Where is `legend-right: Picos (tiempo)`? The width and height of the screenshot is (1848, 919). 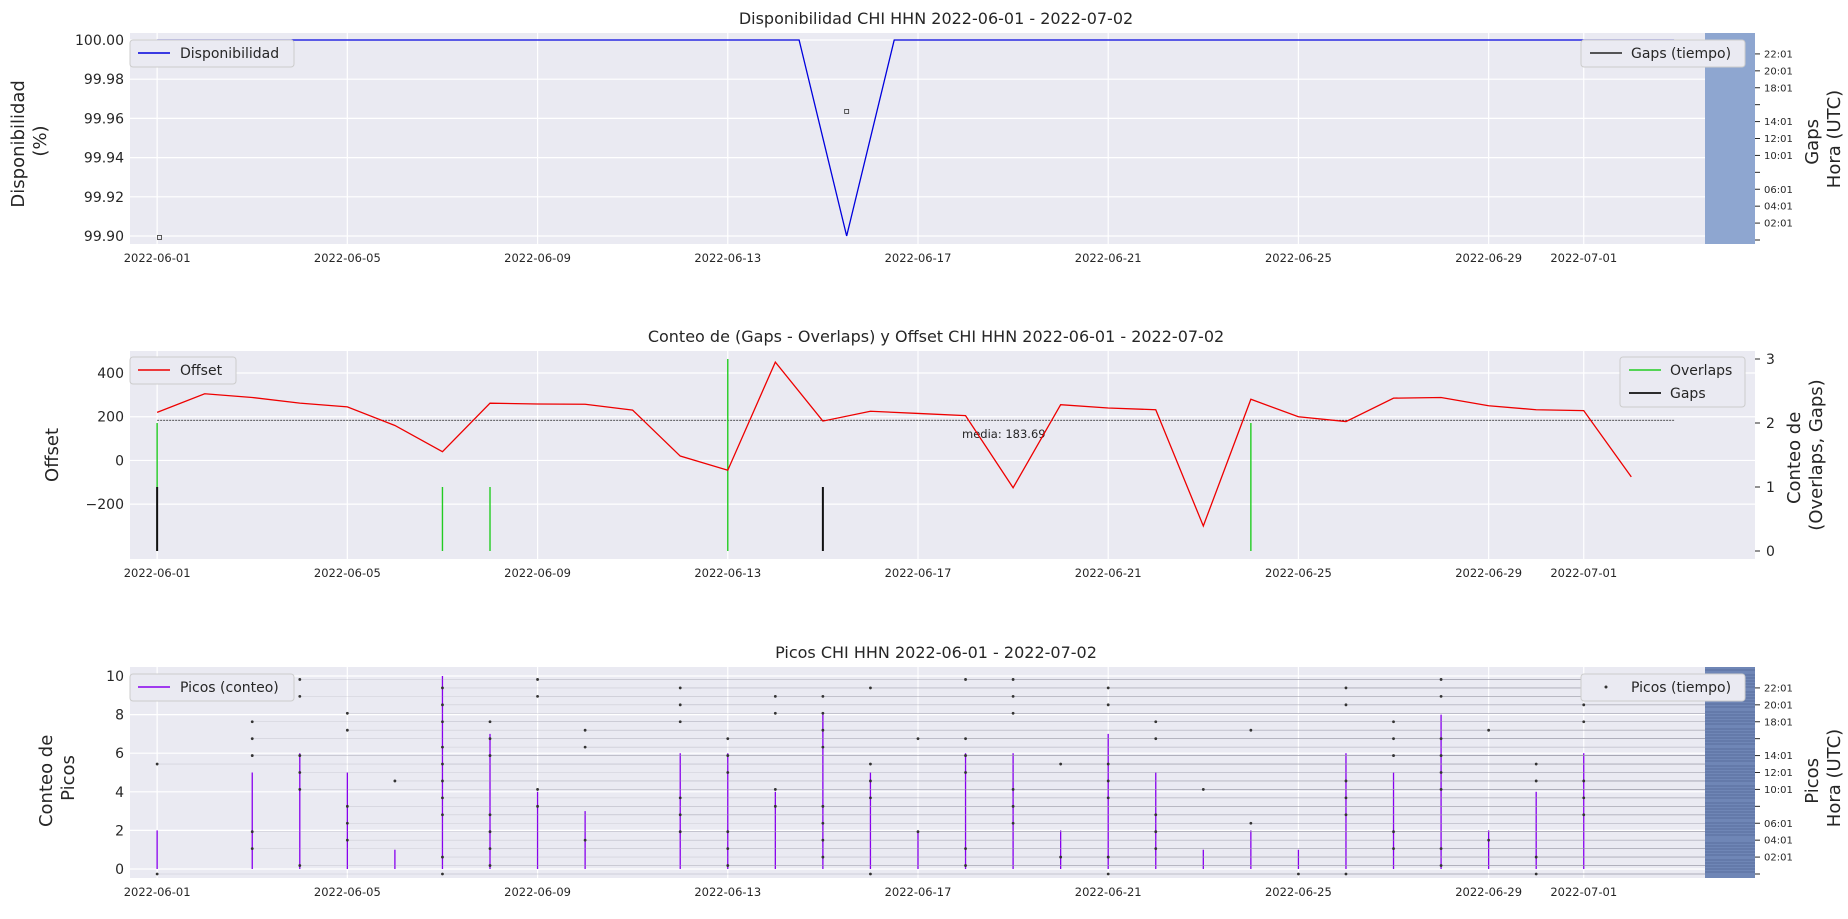 legend-right: Picos (tiempo) is located at coordinates (1663, 687).